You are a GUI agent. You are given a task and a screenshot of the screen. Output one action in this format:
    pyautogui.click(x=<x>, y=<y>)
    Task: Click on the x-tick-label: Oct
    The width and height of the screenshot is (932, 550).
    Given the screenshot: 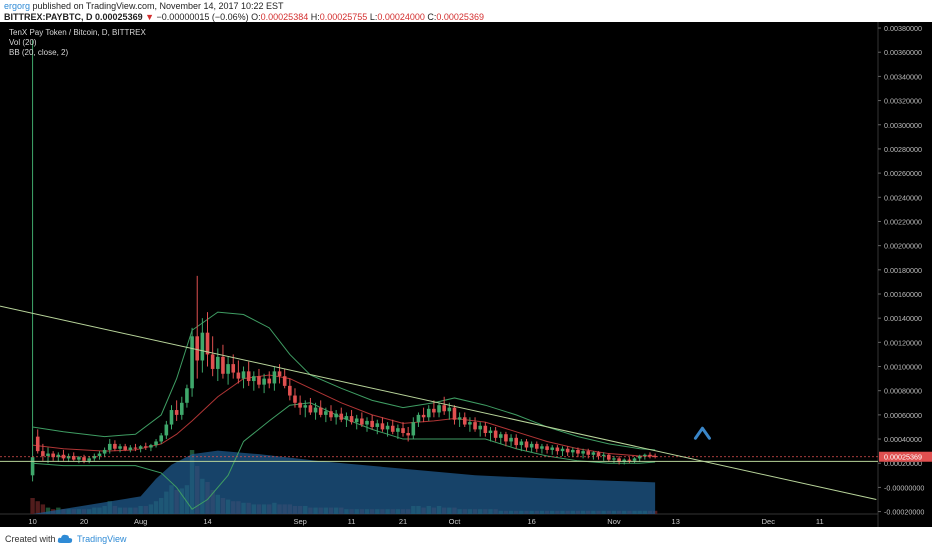 What is the action you would take?
    pyautogui.click(x=455, y=521)
    